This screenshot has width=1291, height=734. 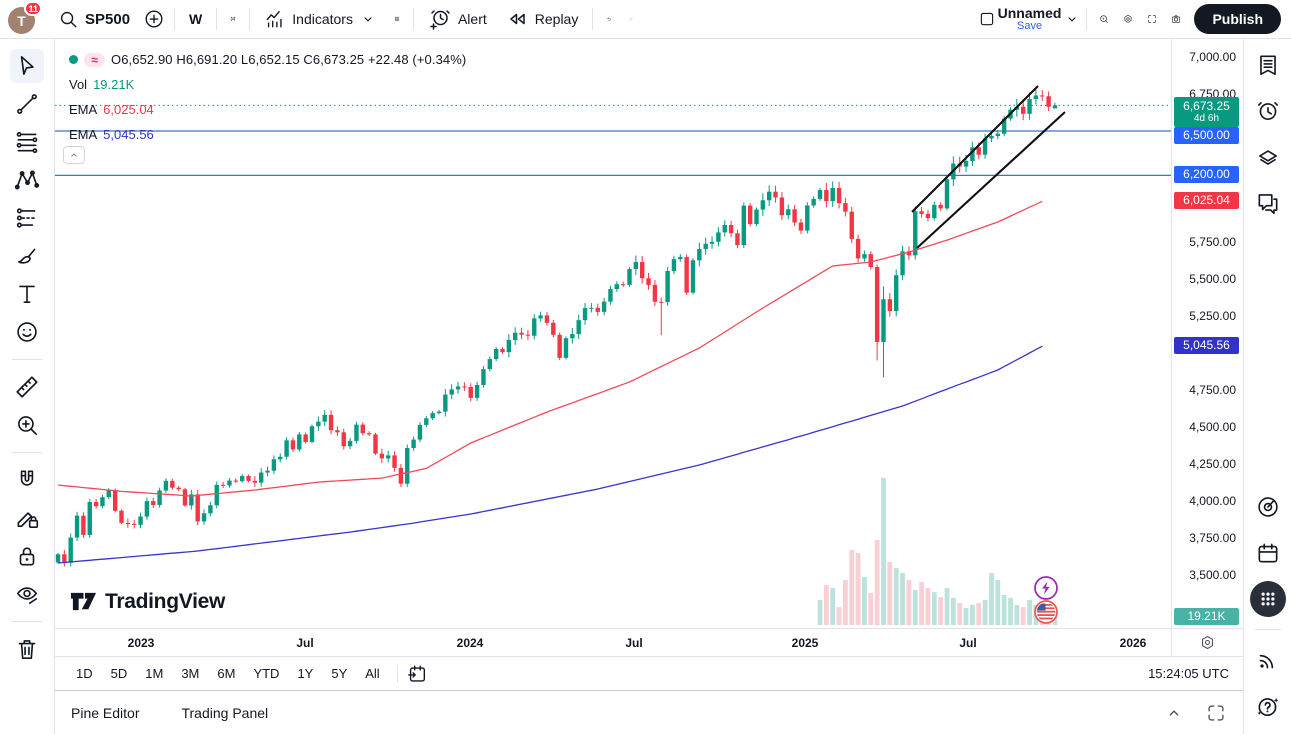 I want to click on tool-ruler, so click(x=27, y=387).